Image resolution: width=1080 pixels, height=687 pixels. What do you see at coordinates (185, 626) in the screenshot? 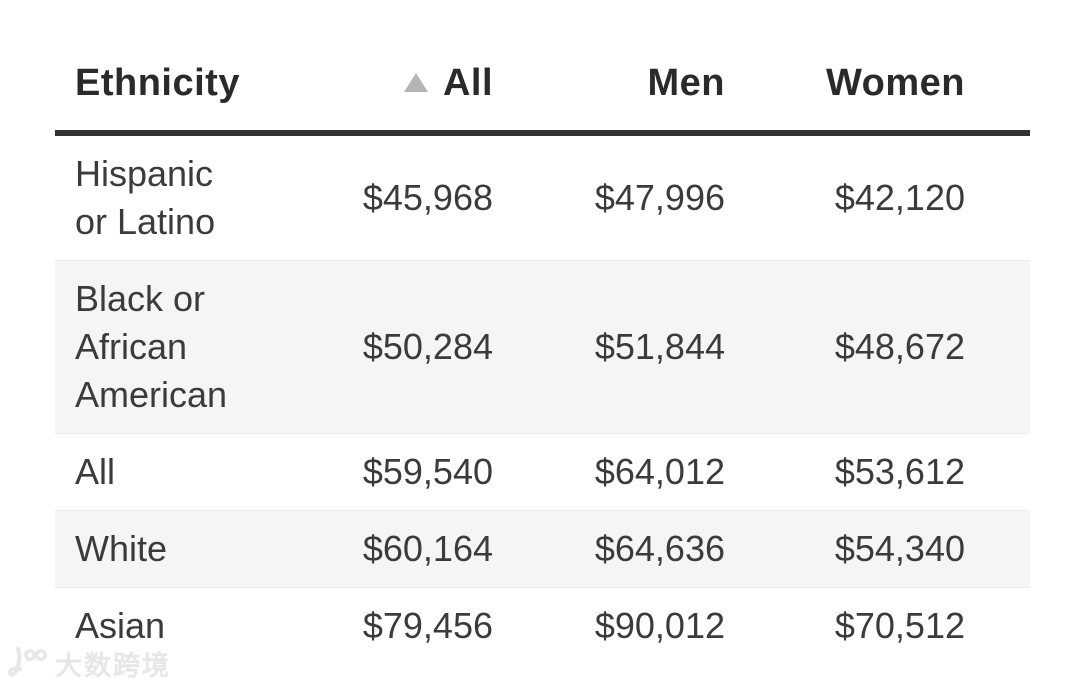
I see `ethnicity-cell: Asian` at bounding box center [185, 626].